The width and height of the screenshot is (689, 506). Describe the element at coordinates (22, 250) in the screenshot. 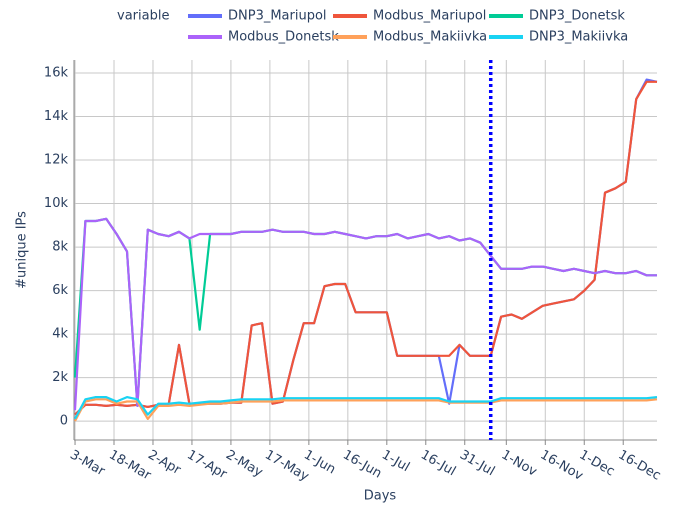

I see `y-axis-title: #unique IPs` at that location.